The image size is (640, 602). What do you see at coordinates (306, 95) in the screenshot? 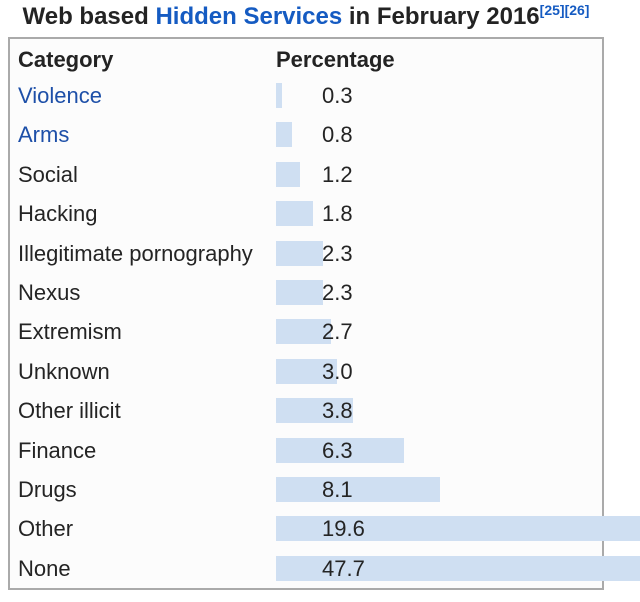
I see `table-row: 0.3 Violence` at bounding box center [306, 95].